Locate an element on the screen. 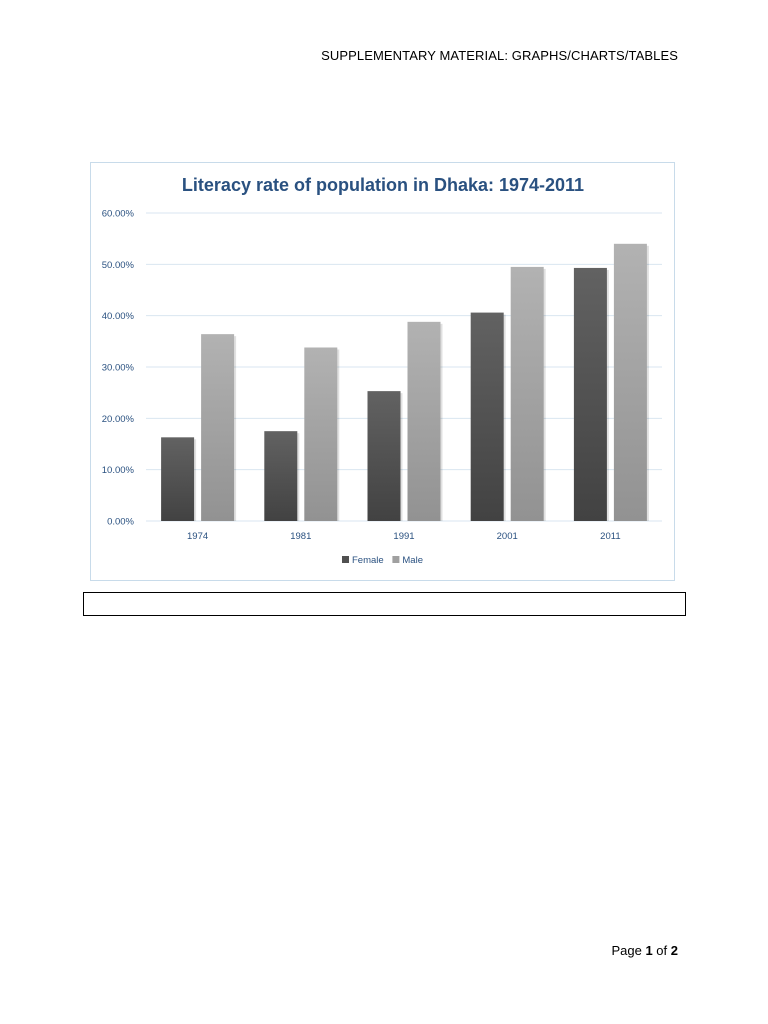  bar-female-2001 is located at coordinates (487, 416).